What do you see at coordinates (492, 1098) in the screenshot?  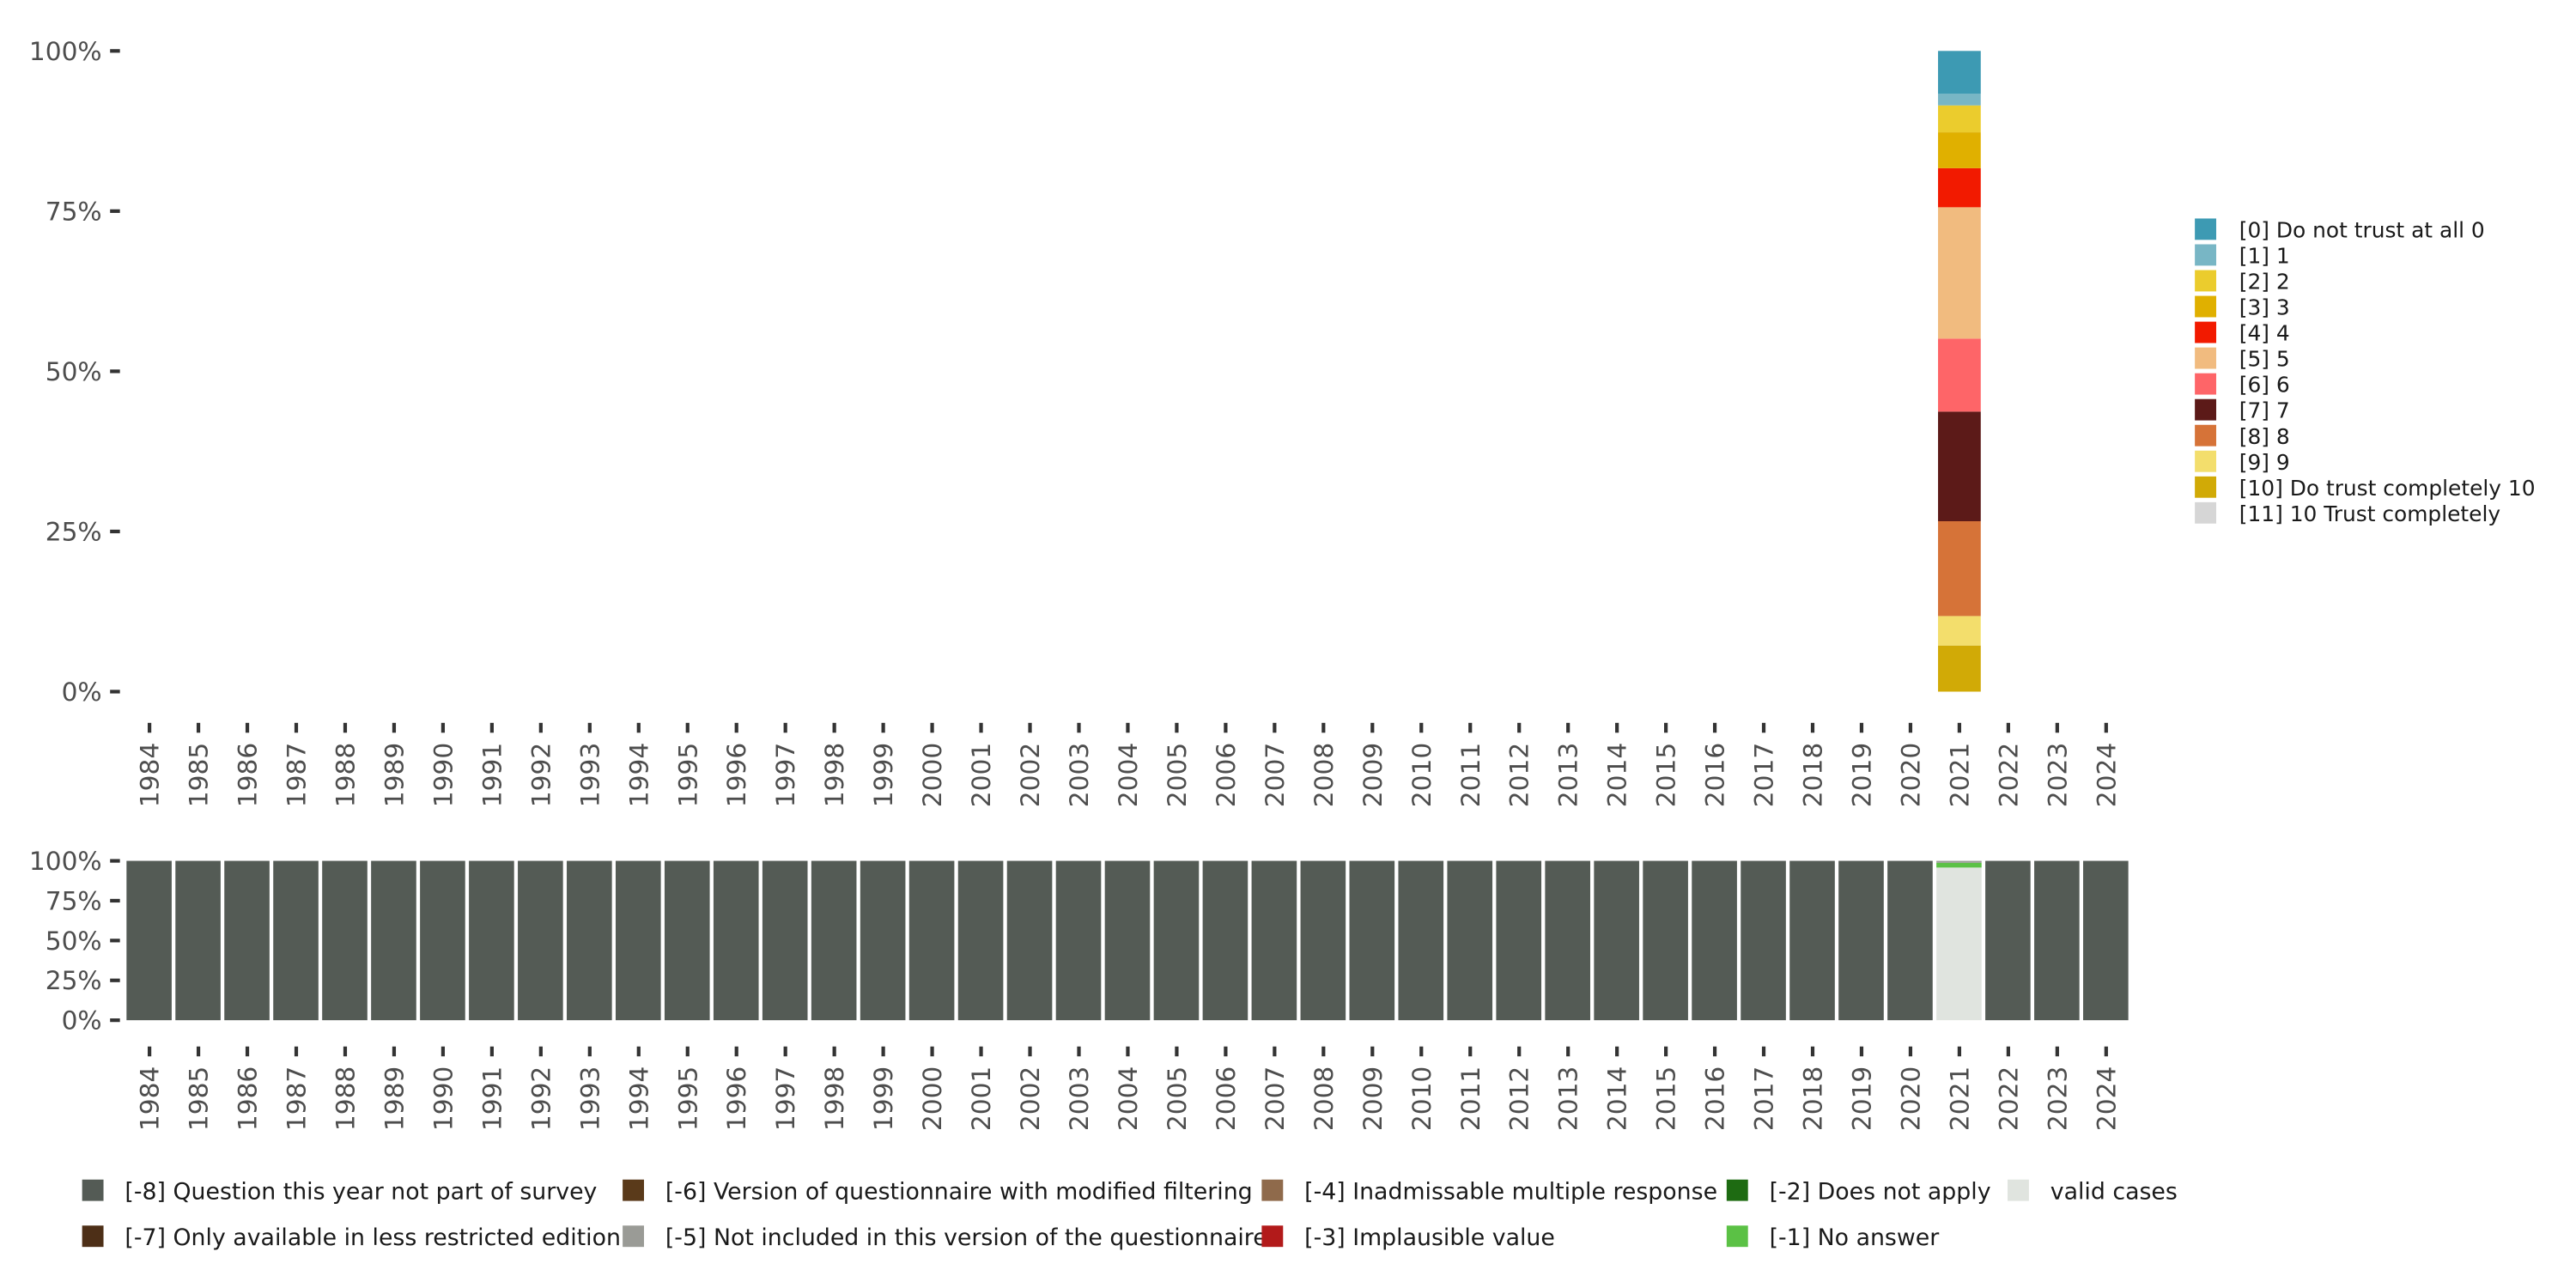 I see `x-tick-label: 1991` at bounding box center [492, 1098].